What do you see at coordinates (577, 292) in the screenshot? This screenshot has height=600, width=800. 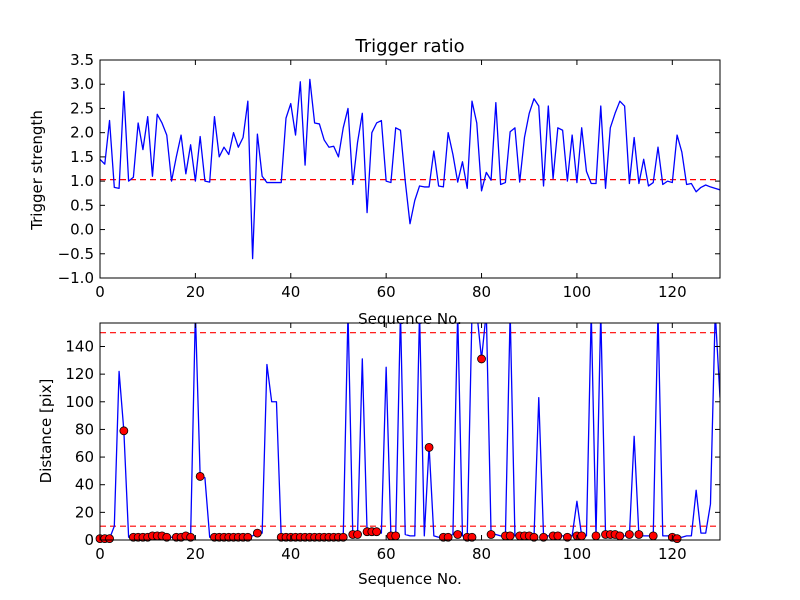 I see `trigger-x-tick-label: 100` at bounding box center [577, 292].